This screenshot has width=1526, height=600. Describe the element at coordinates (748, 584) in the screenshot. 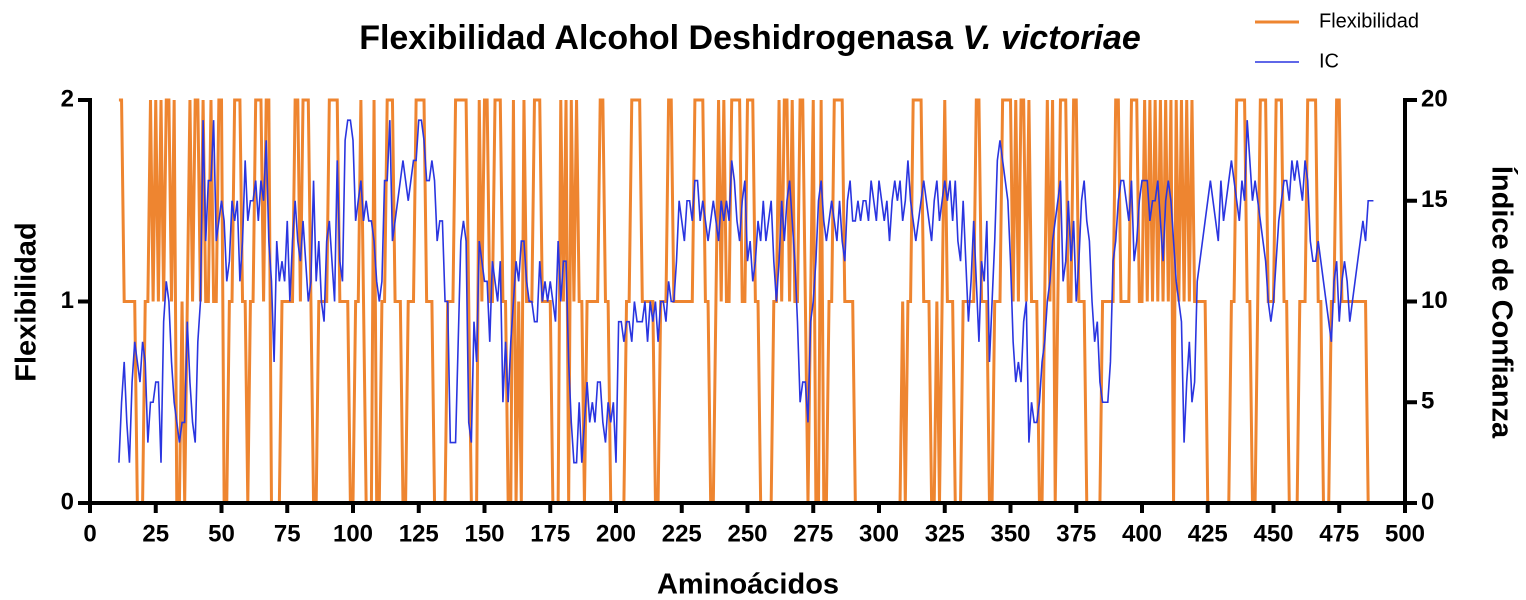

I see `x-axis-title: Aminoácidos` at that location.